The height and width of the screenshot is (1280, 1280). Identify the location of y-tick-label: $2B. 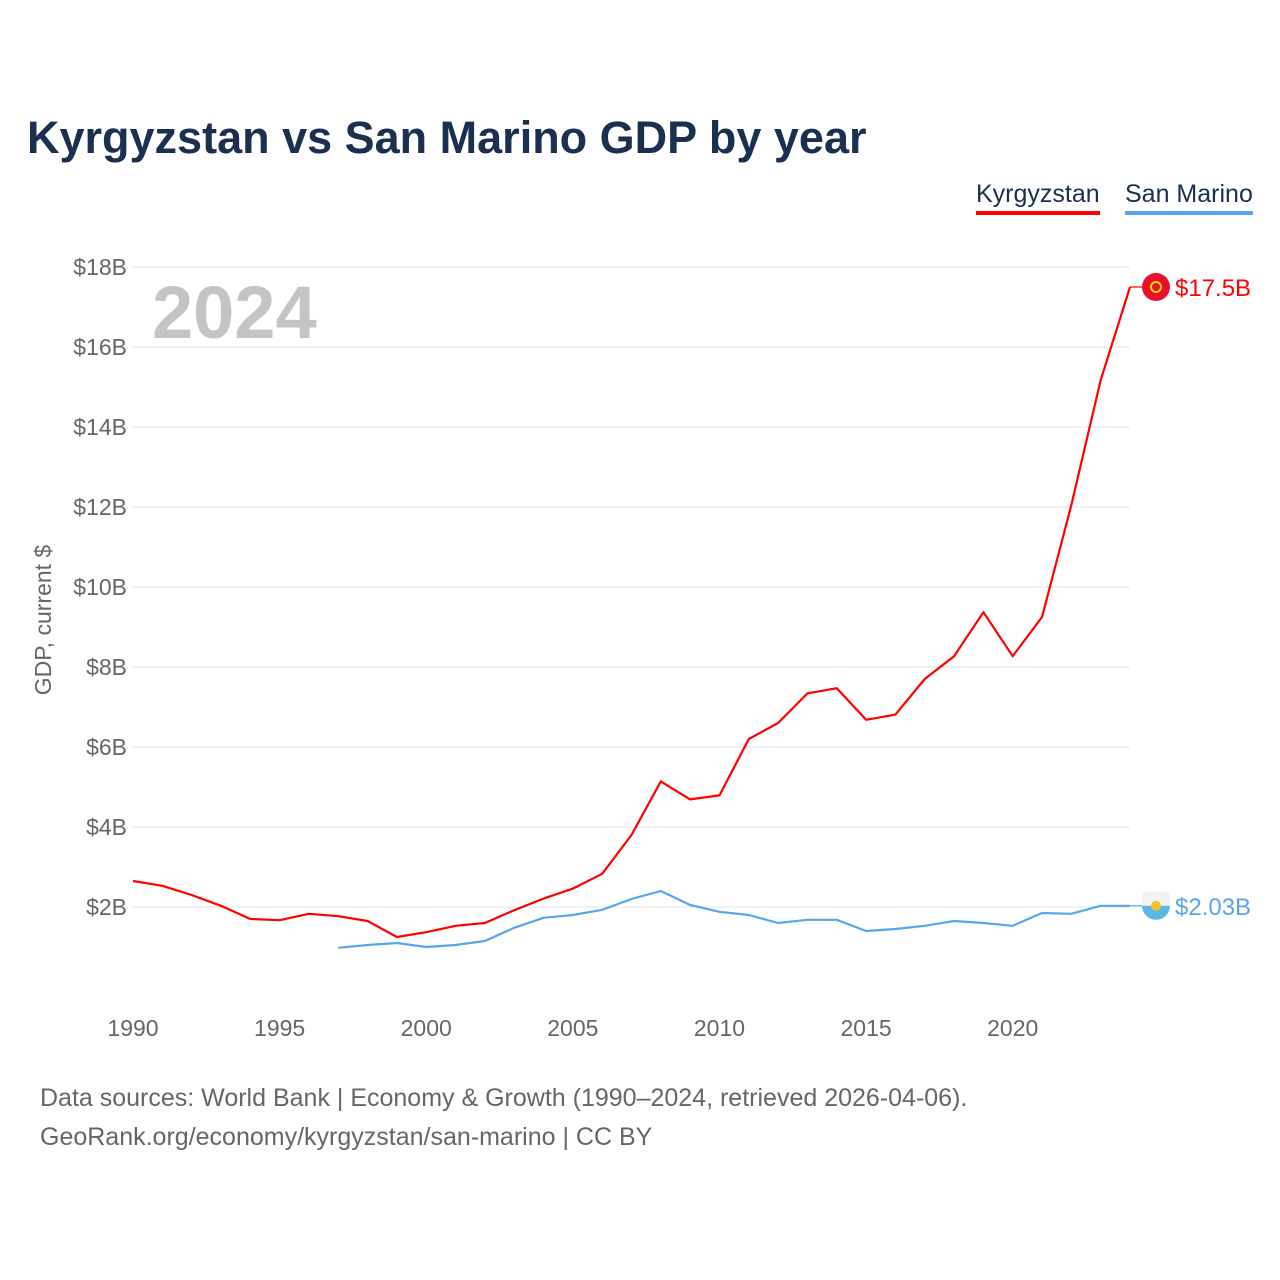
(106, 907).